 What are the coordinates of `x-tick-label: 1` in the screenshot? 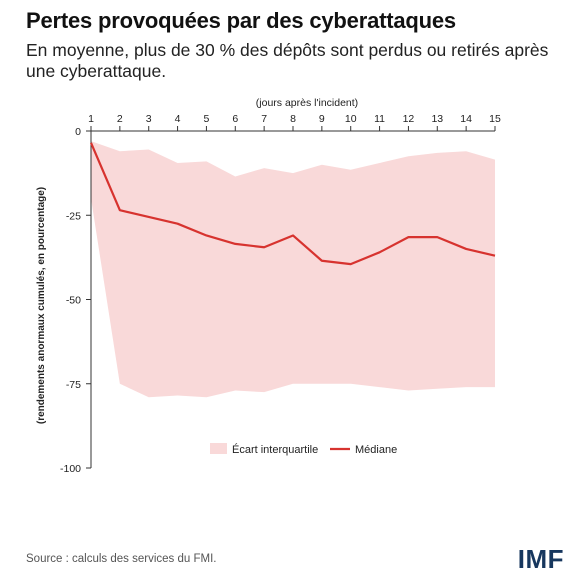 It's located at (91, 119).